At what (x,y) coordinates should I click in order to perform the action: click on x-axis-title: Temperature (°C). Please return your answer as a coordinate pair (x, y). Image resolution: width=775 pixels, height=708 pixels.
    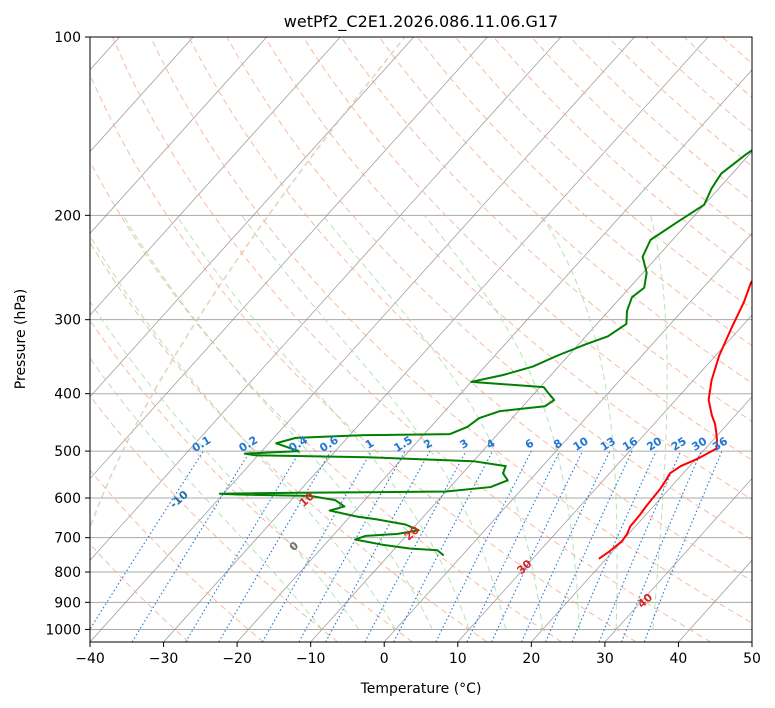
    Looking at the image, I should click on (421, 689).